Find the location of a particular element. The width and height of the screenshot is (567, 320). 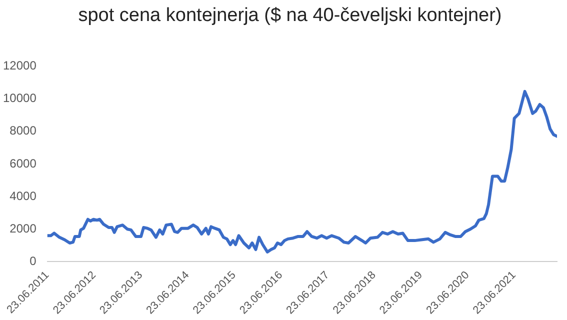

chart-title: spot cena kontejnerja ($ na 40-čeveljski kontejner) is located at coordinates (290, 16).